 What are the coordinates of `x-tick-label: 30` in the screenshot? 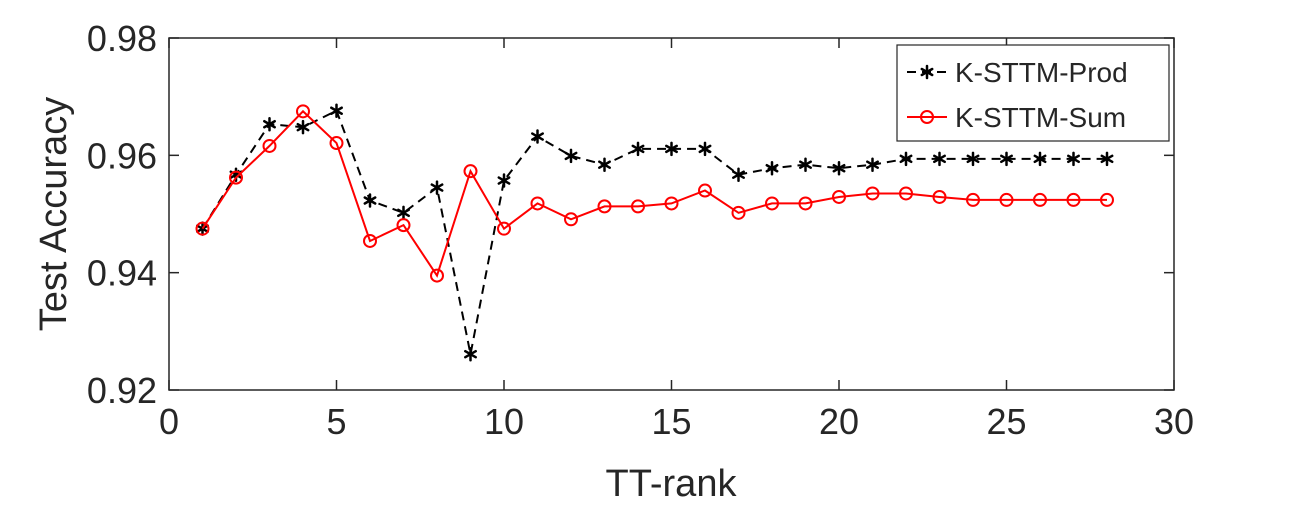 It's located at (1174, 421).